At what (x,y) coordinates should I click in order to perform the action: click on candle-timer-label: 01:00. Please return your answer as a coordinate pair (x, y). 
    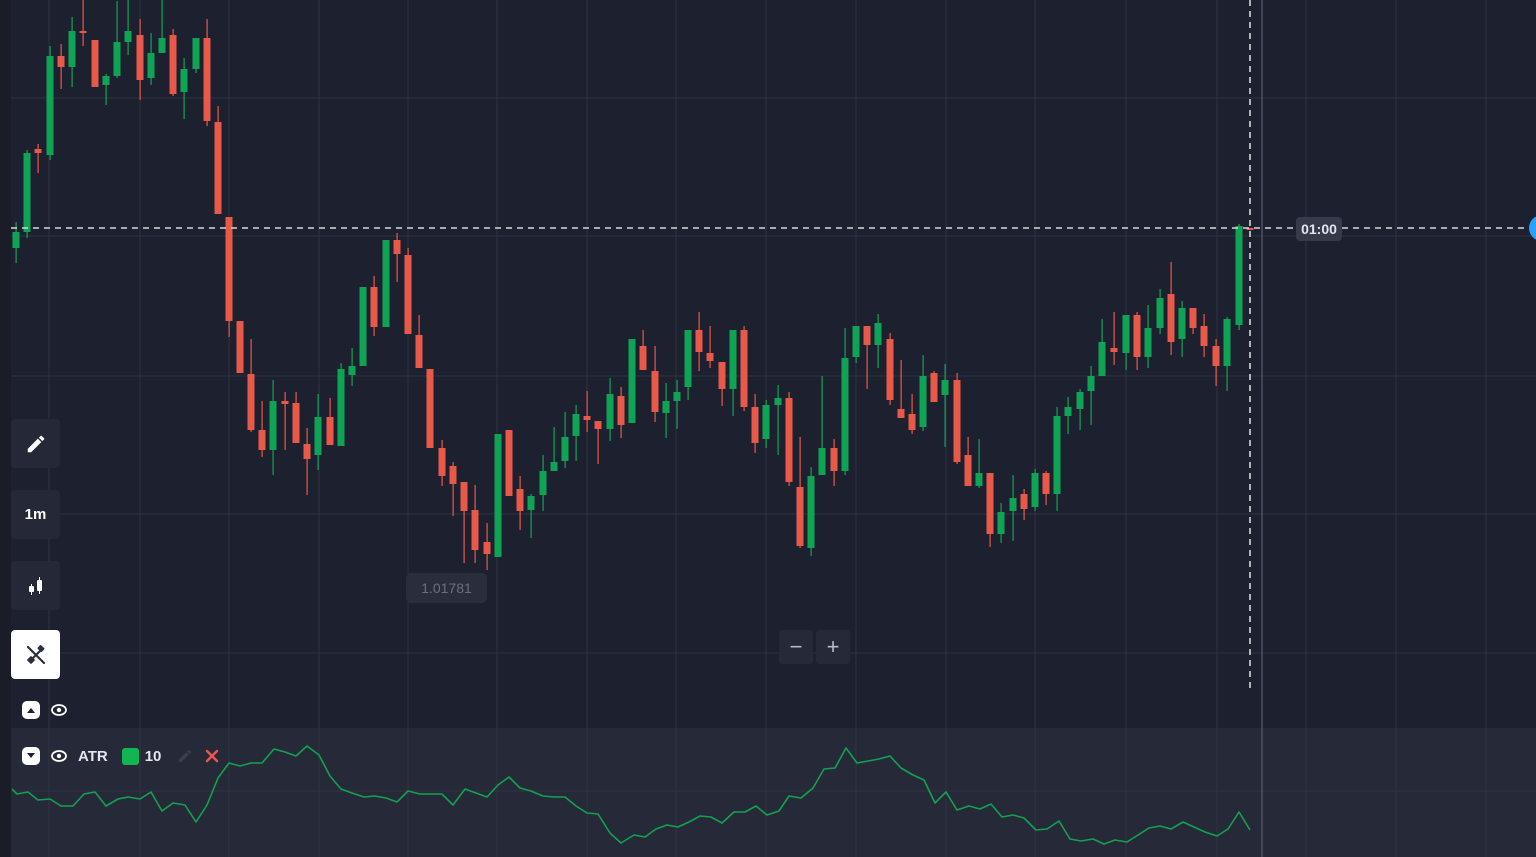
    Looking at the image, I should click on (1319, 229).